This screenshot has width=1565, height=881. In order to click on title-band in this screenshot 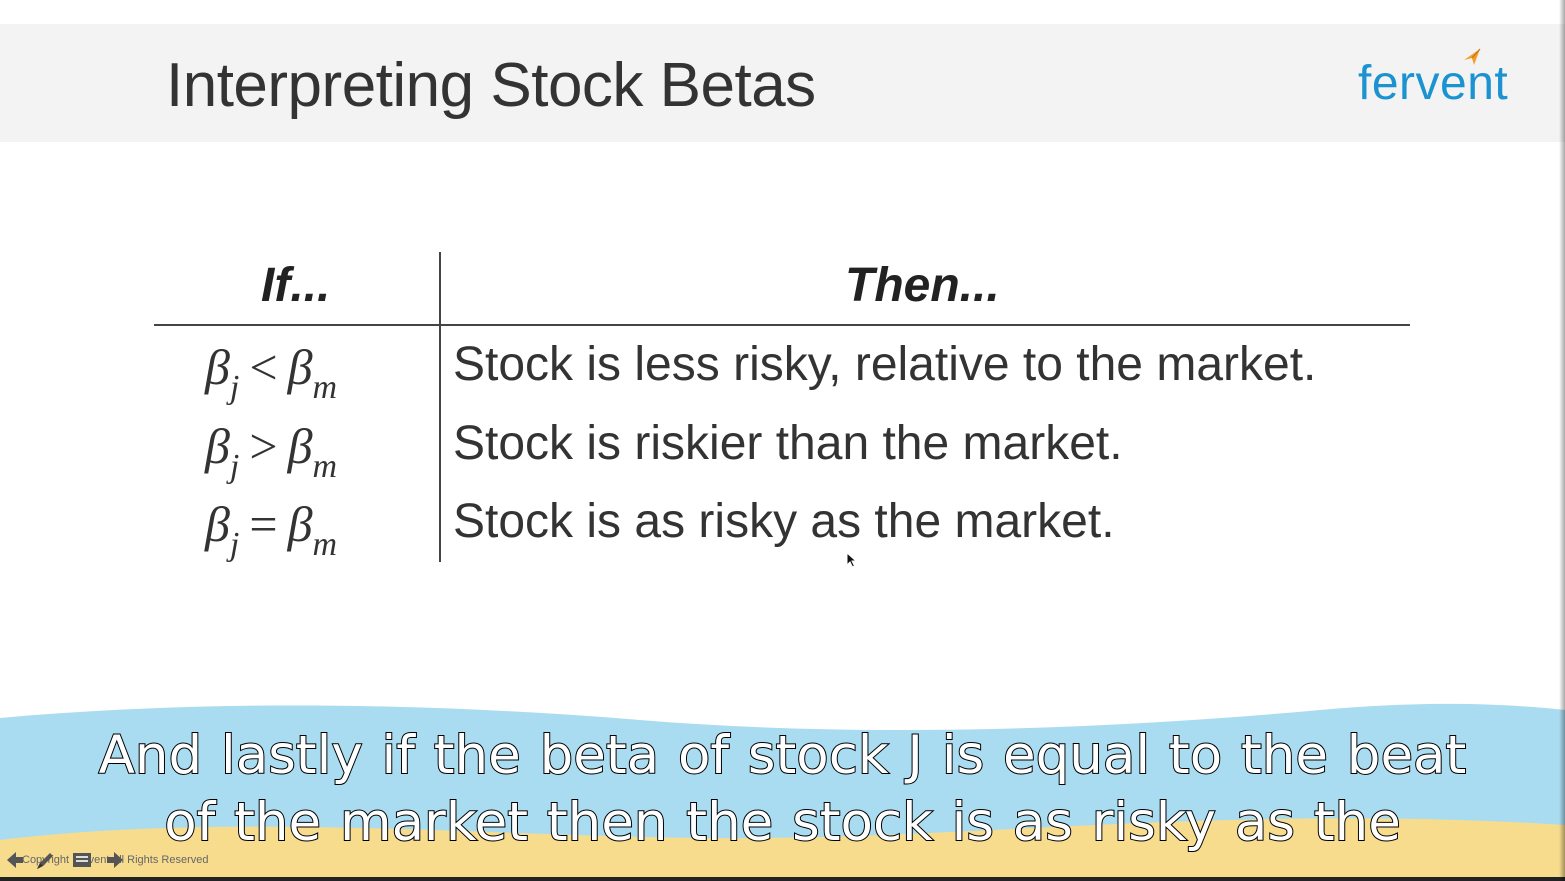, I will do `click(782, 83)`.